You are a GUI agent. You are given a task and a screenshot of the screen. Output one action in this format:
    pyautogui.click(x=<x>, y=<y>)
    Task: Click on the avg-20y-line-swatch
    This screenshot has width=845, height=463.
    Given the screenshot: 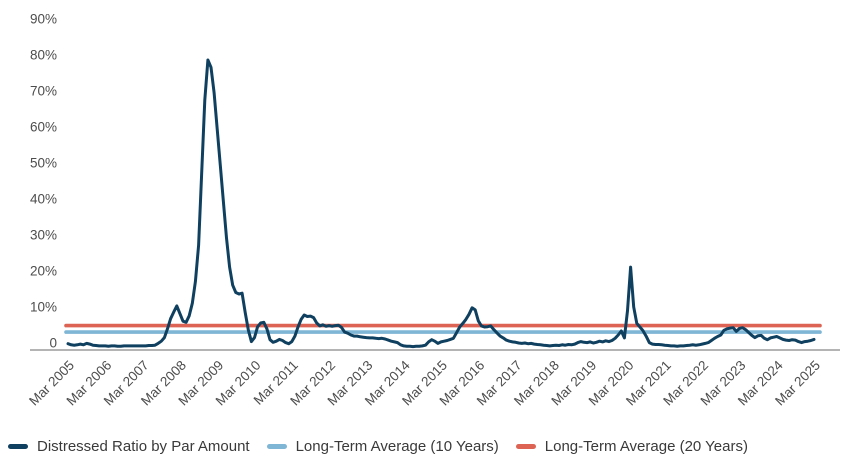 What is the action you would take?
    pyautogui.click(x=525, y=446)
    